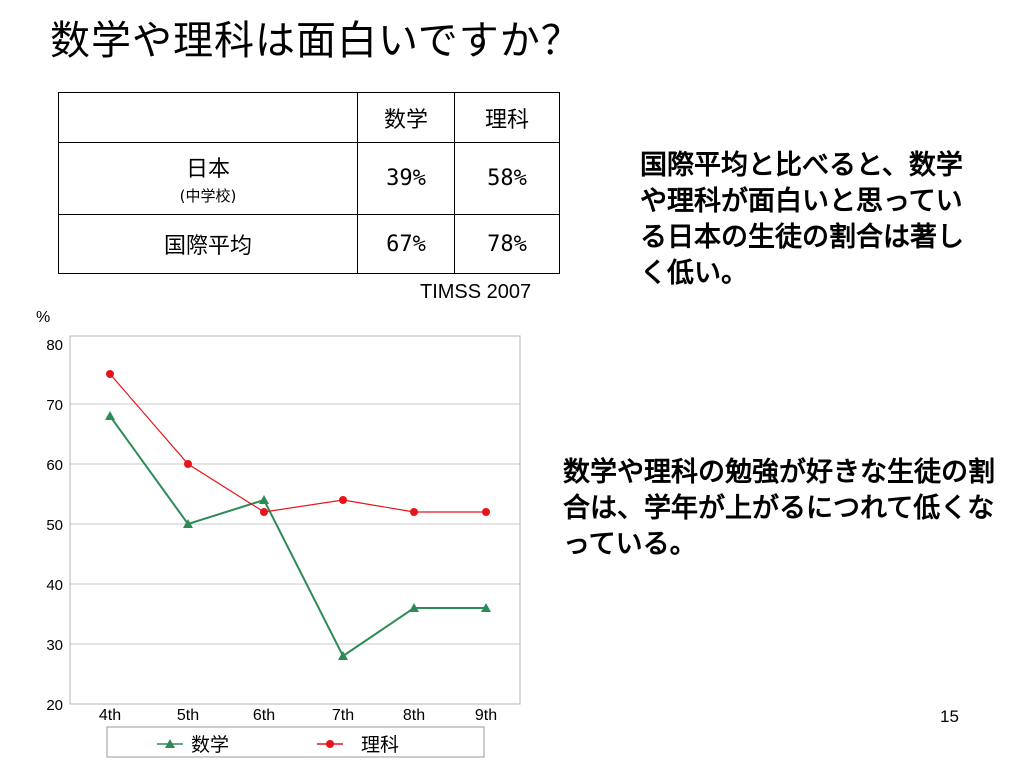  What do you see at coordinates (170, 743) in the screenshot?
I see `legend-marker-math` at bounding box center [170, 743].